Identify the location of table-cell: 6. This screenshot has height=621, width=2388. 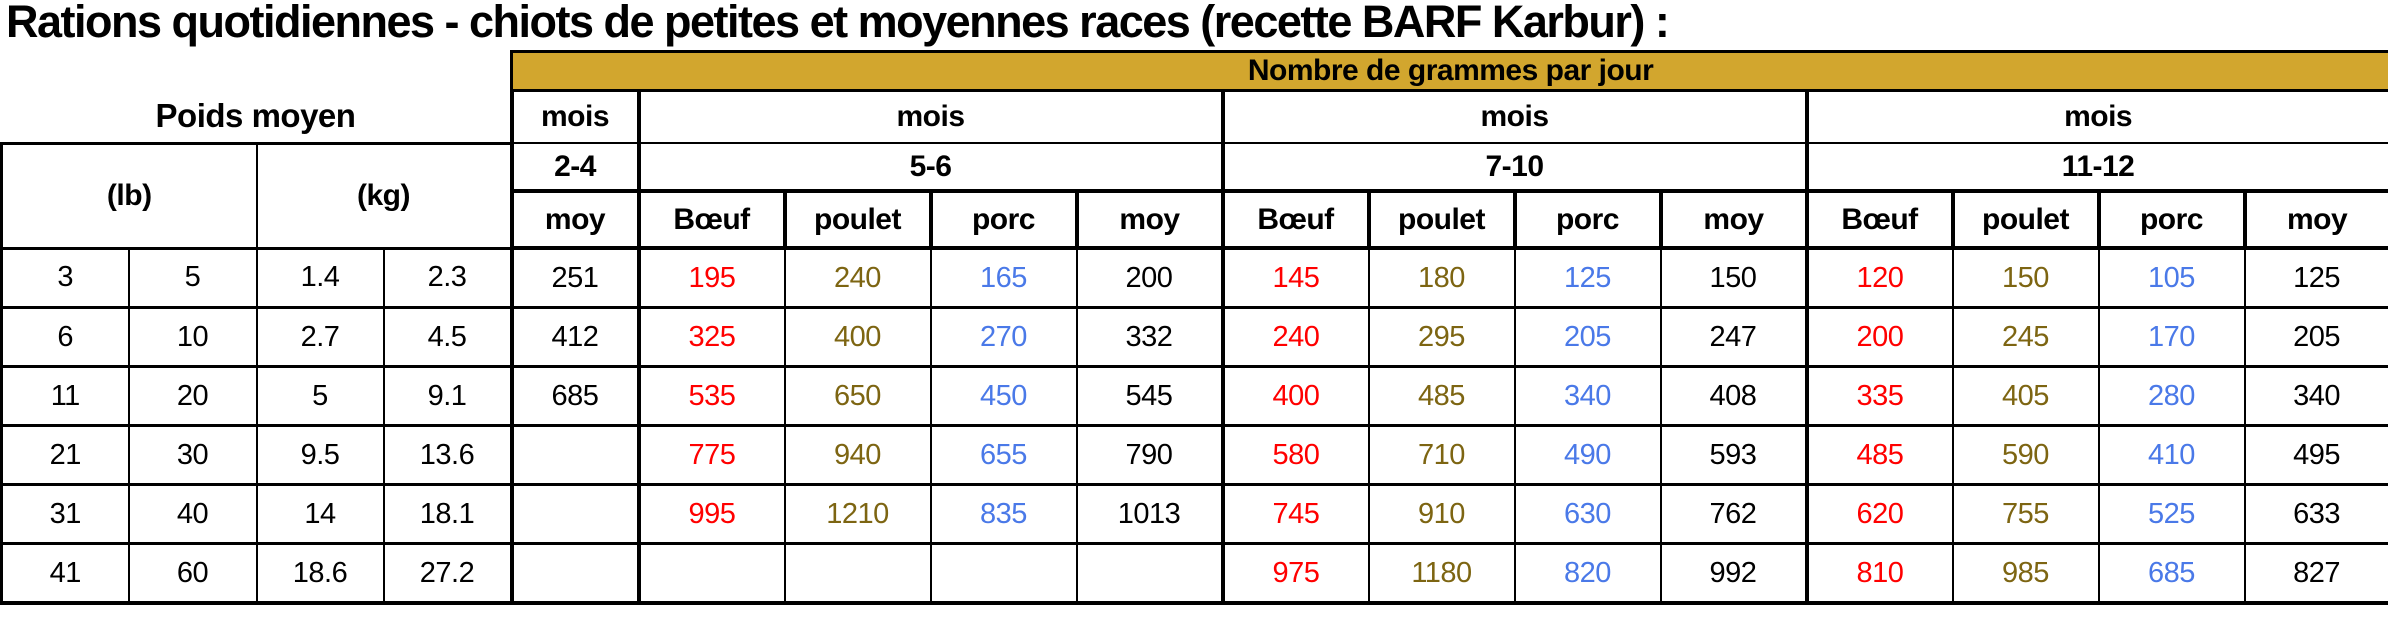
(65, 337).